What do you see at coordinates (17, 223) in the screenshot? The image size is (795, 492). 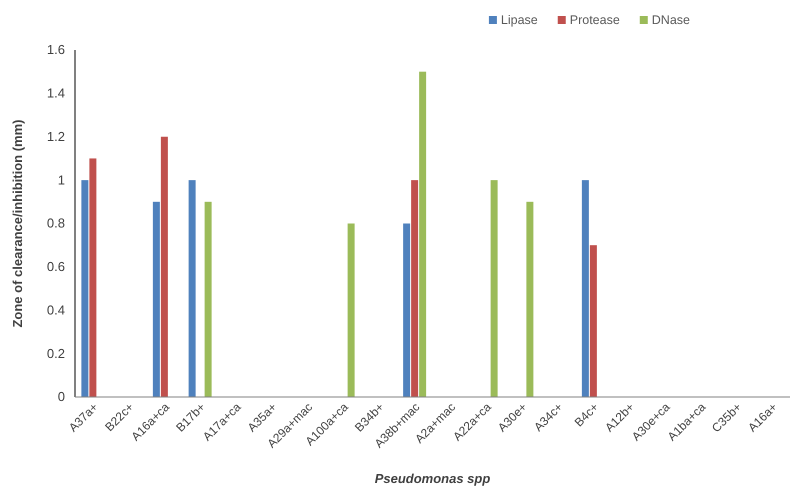 I see `y-axis-title: Zone of clearance/inhibition (mm)` at bounding box center [17, 223].